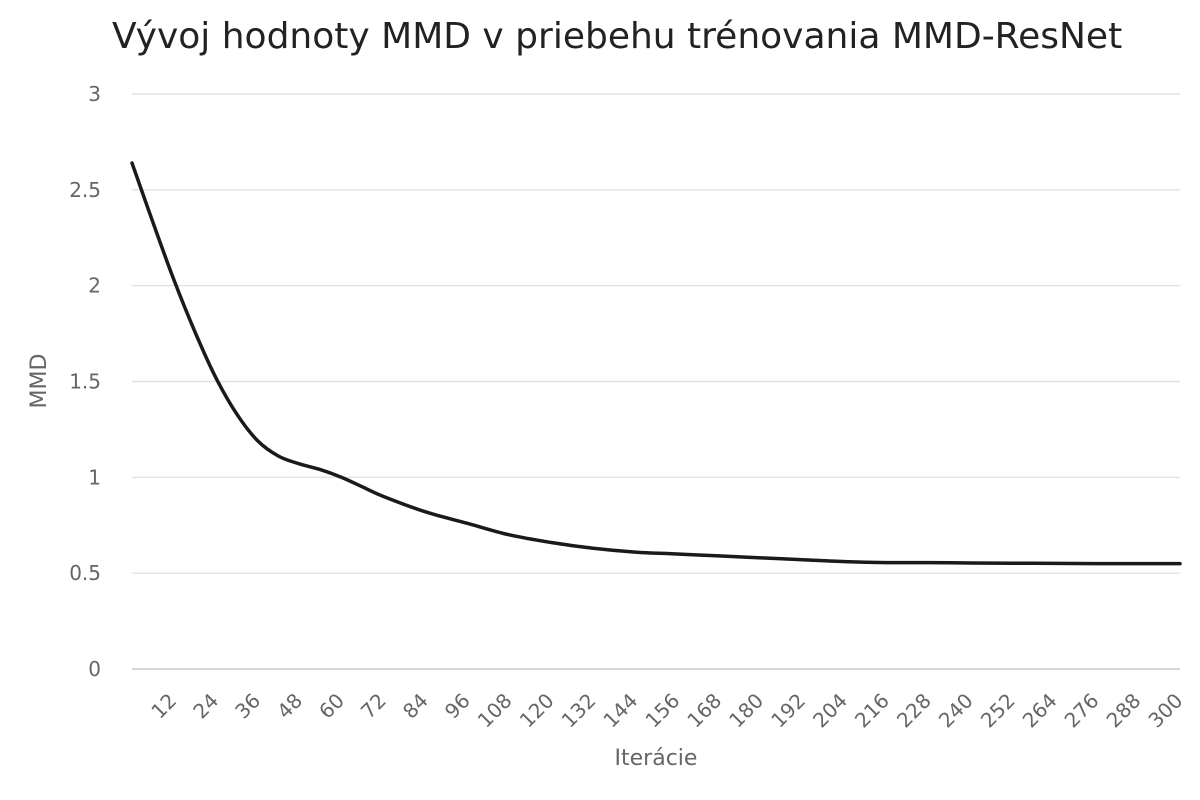  I want to click on y-tick-label: 2, so click(94, 286).